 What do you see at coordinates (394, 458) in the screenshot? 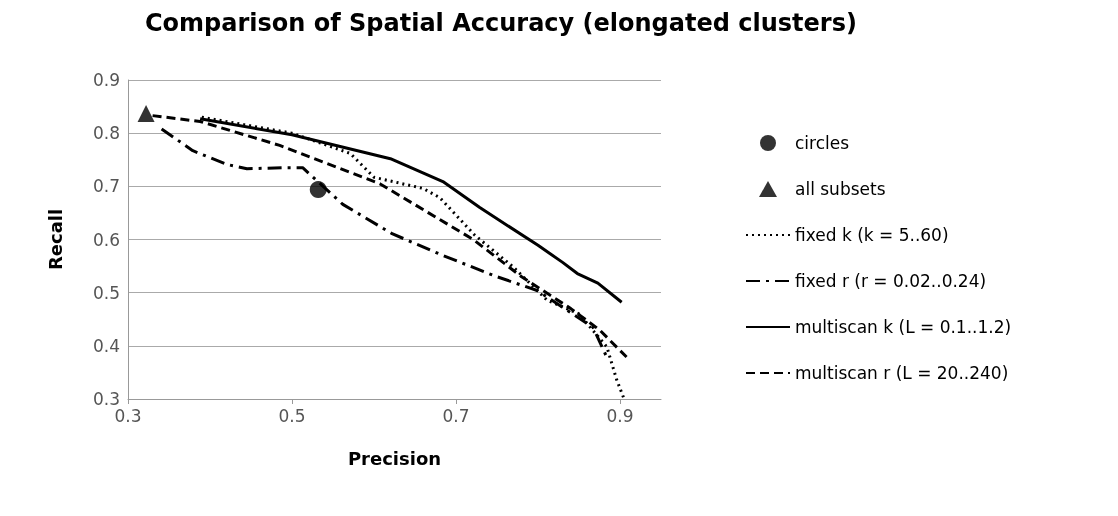
I see `x-axis-title: Precision` at bounding box center [394, 458].